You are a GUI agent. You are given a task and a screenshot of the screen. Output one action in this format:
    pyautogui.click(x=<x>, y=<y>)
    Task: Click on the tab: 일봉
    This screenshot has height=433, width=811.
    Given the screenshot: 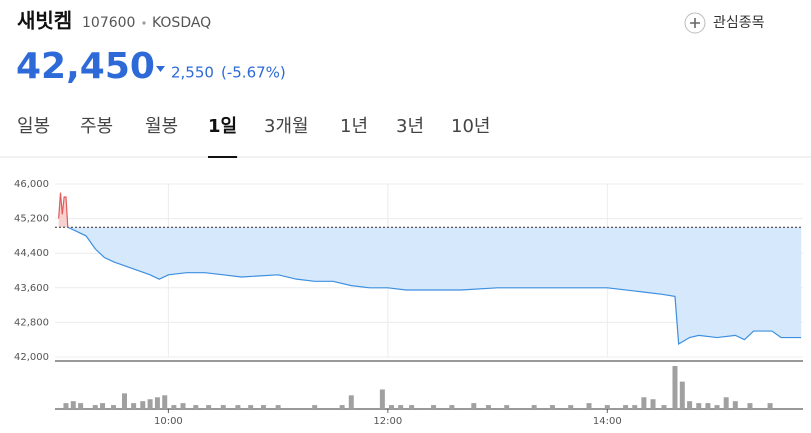 What is the action you would take?
    pyautogui.click(x=33, y=126)
    